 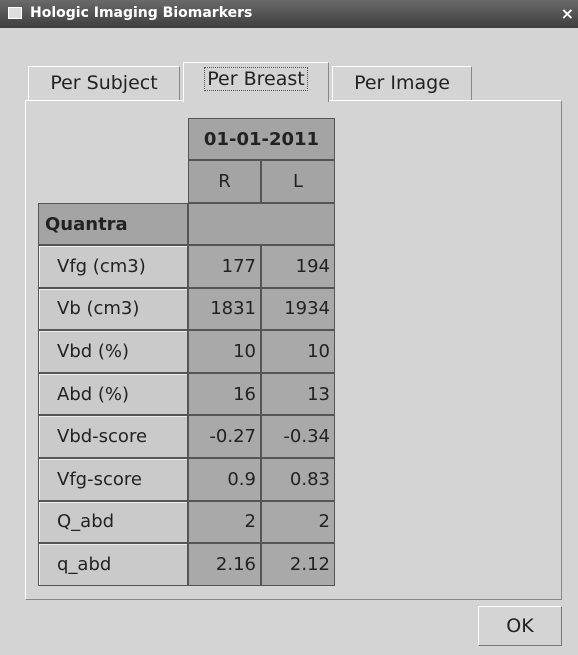 What do you see at coordinates (298, 479) in the screenshot?
I see `value-cell: 0.83` at bounding box center [298, 479].